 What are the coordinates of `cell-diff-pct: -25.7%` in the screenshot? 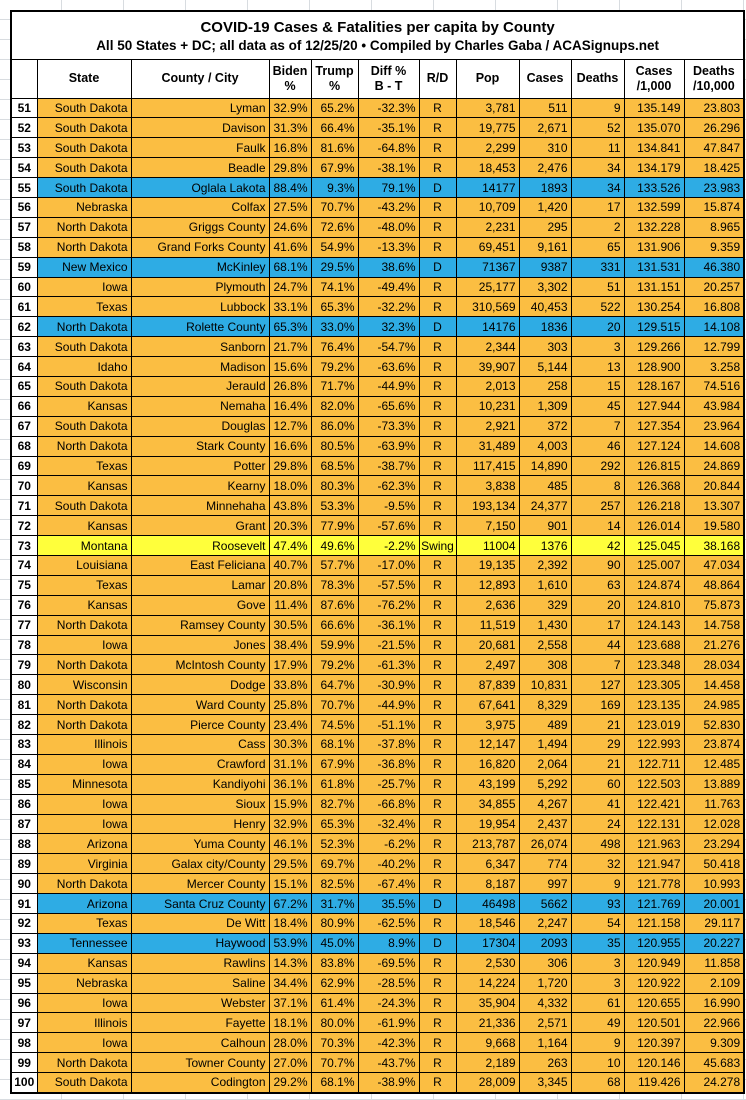 It's located at (388, 784).